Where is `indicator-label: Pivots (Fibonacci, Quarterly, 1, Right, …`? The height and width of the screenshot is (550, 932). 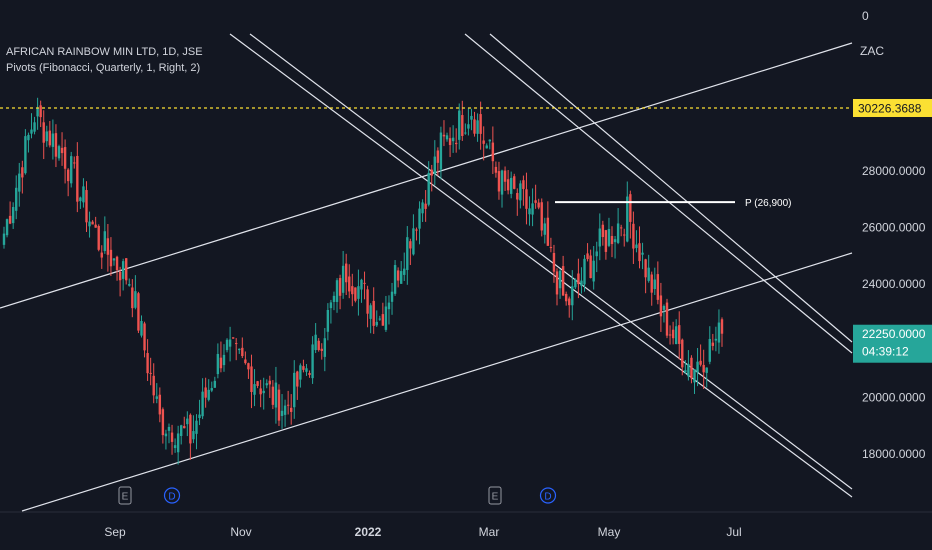
indicator-label: Pivots (Fibonacci, Quarterly, 1, Right, … is located at coordinates (103, 68).